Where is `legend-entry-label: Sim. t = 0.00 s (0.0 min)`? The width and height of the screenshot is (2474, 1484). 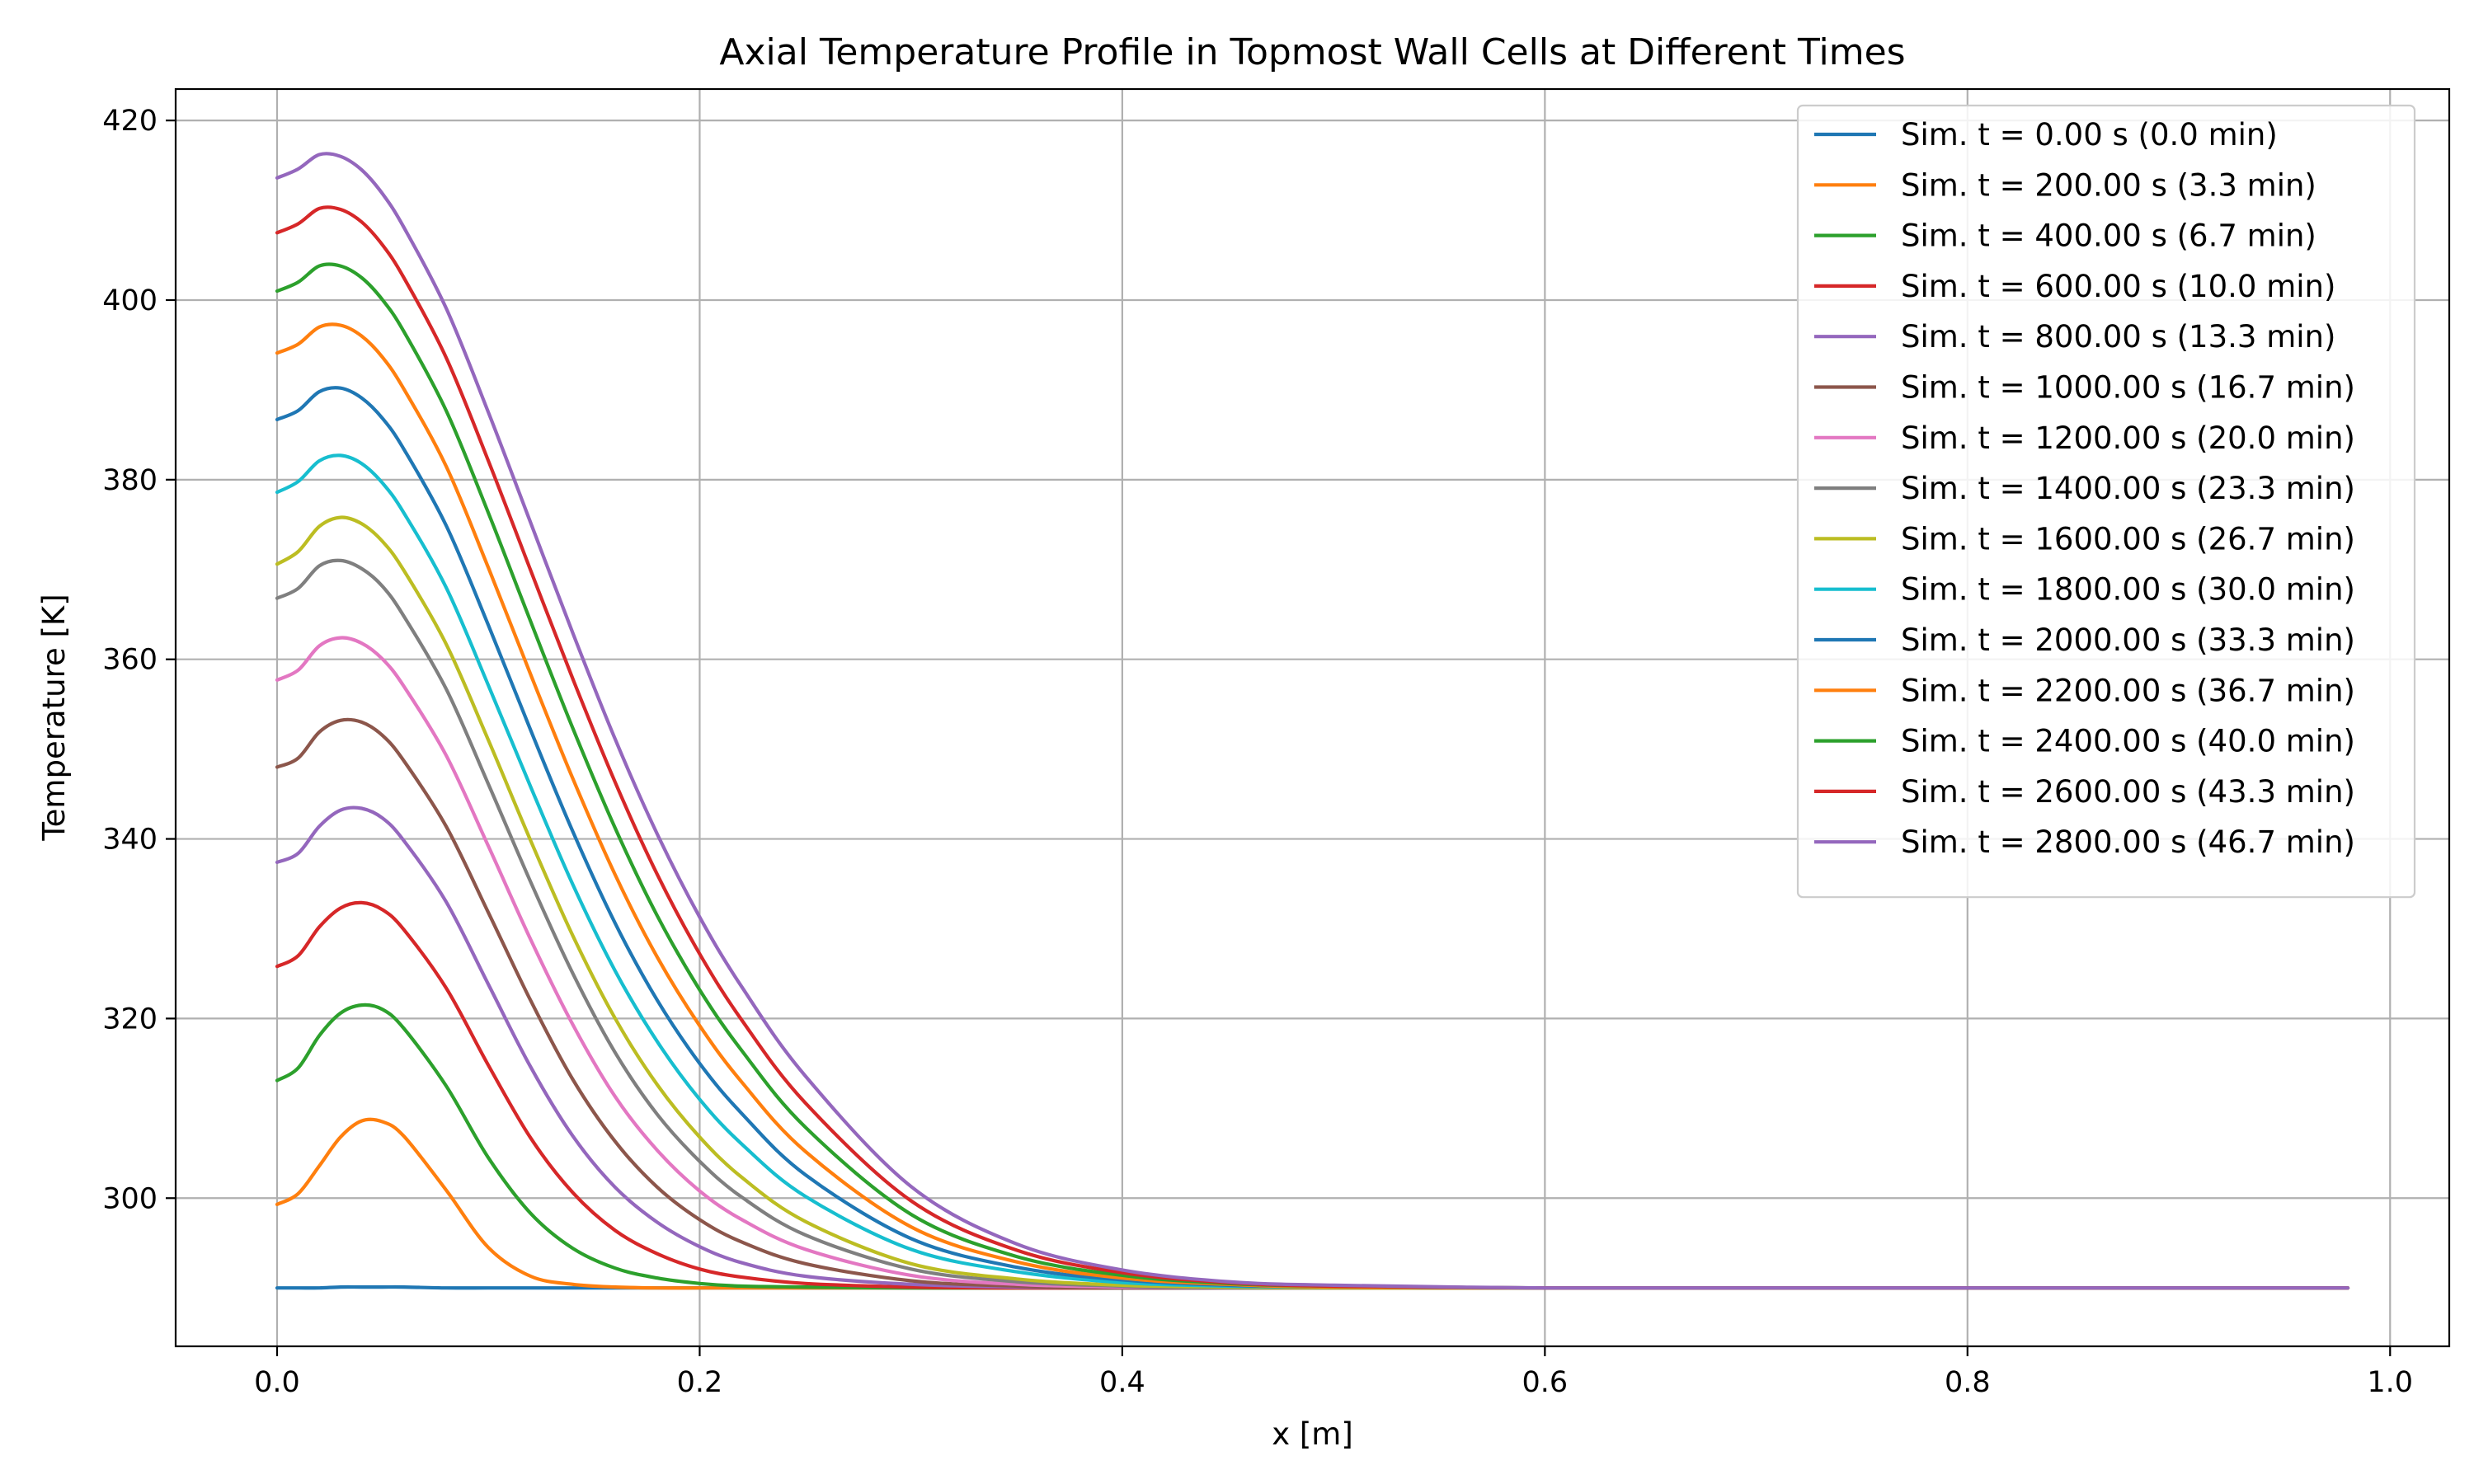
legend-entry-label: Sim. t = 0.00 s (0.0 min) is located at coordinates (2089, 135).